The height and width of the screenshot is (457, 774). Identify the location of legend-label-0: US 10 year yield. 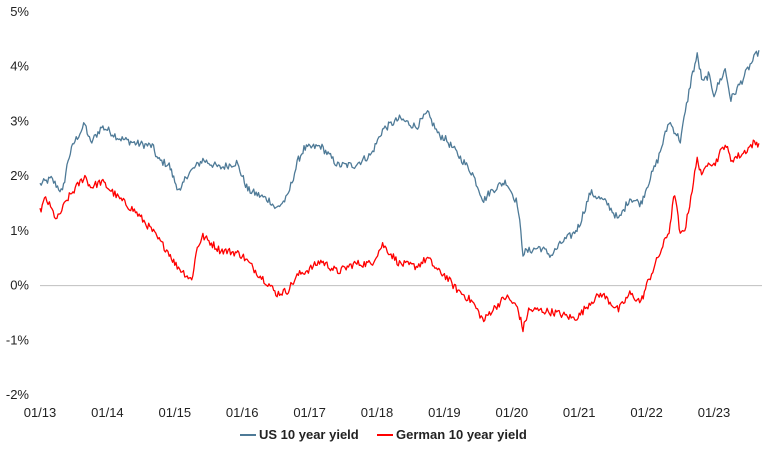
(309, 434).